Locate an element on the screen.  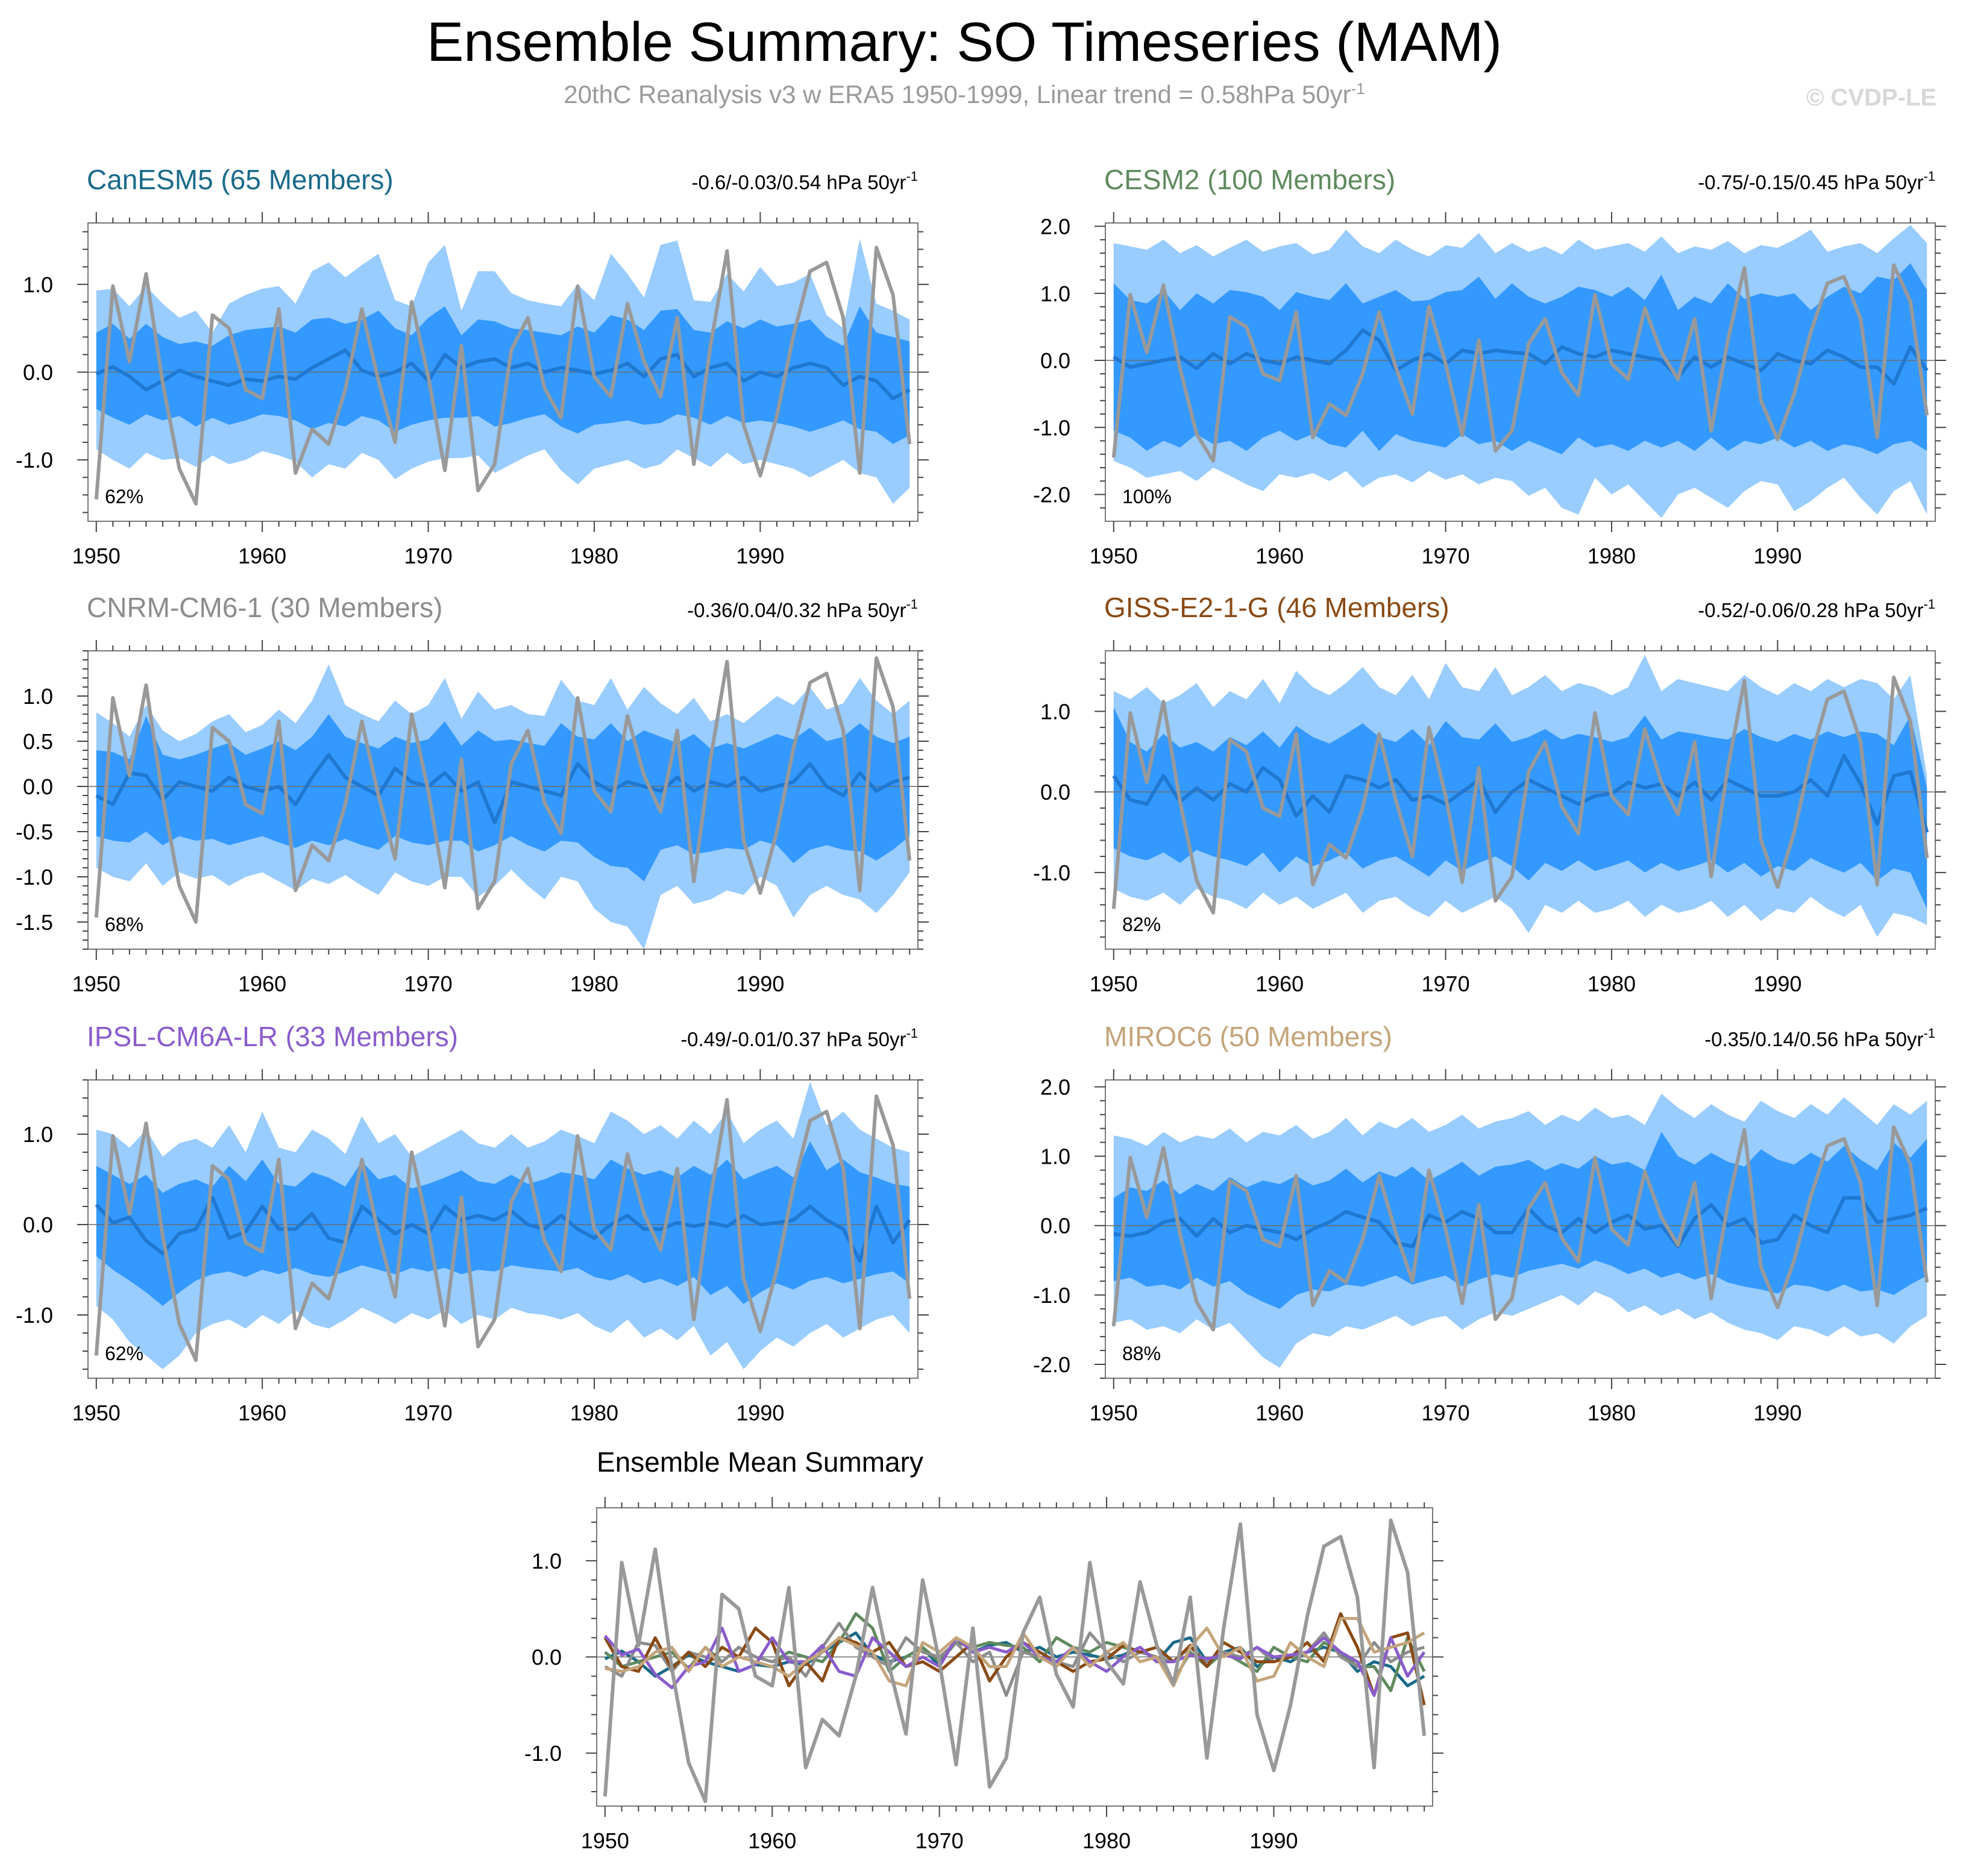
trend-label: -0.52/-0.06/0.28 hPa 50yr-1 is located at coordinates (1816, 609).